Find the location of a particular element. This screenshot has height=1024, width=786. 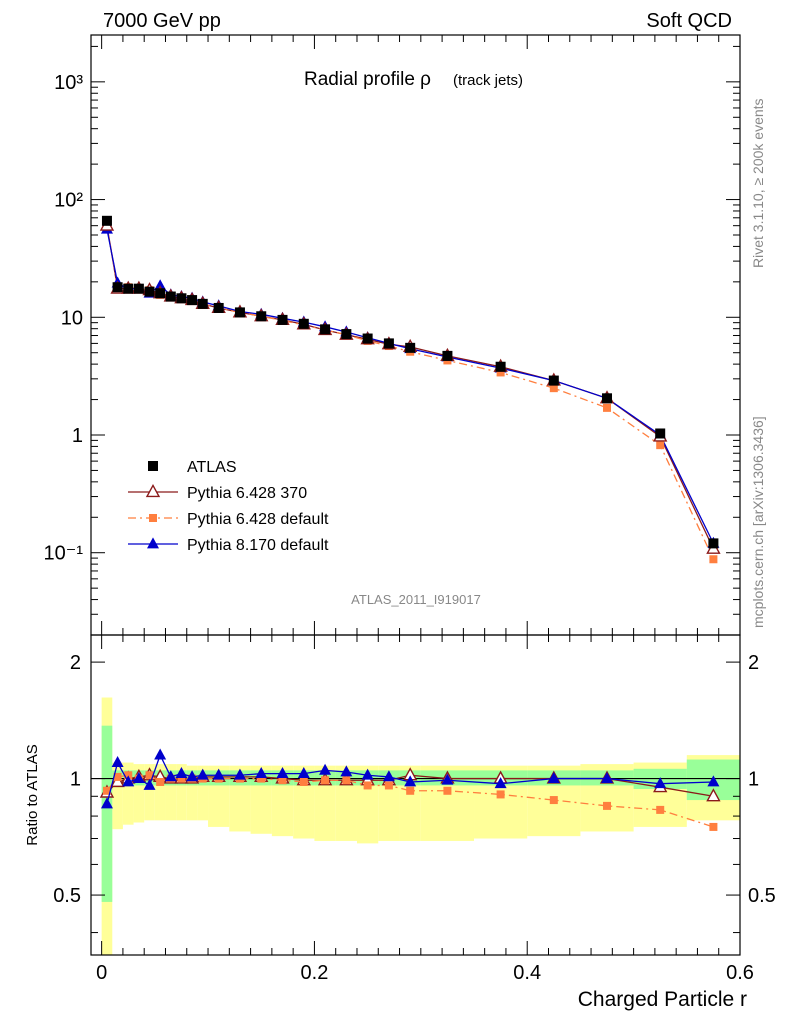

legend-entry: ATLAS is located at coordinates (192, 467).